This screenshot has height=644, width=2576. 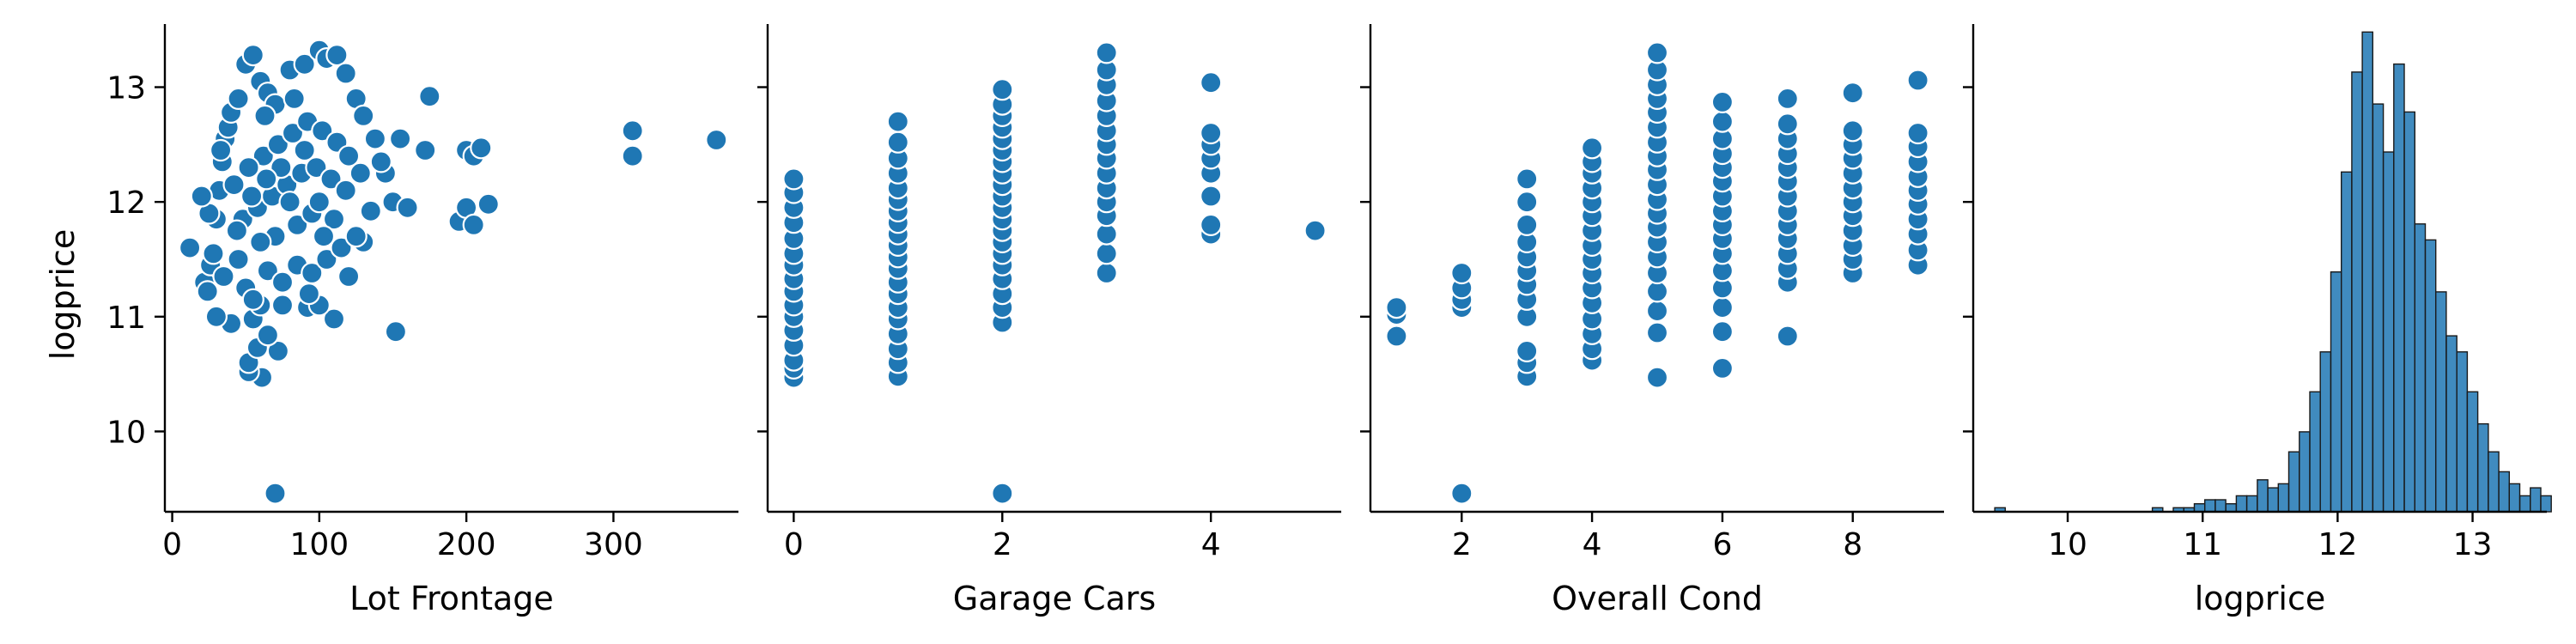 I want to click on x-tick-label: 8, so click(x=1852, y=544).